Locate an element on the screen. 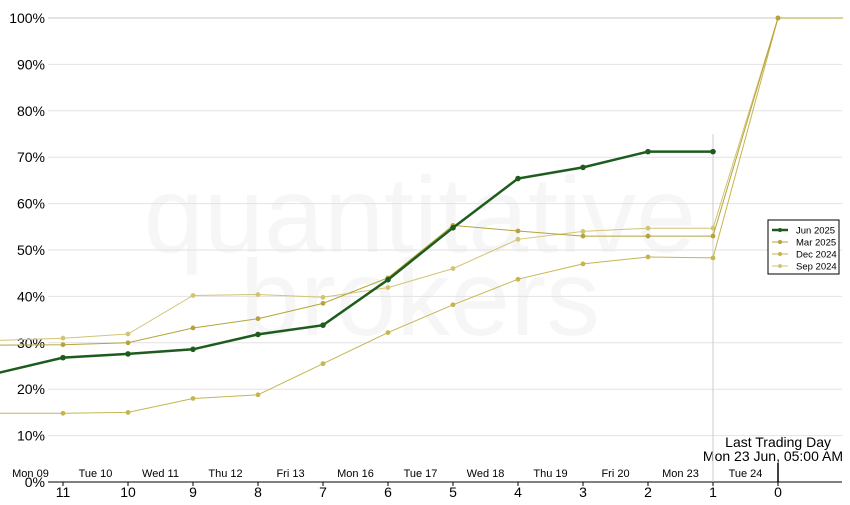 The height and width of the screenshot is (505, 850). x-tick-label: 9 is located at coordinates (193, 492).